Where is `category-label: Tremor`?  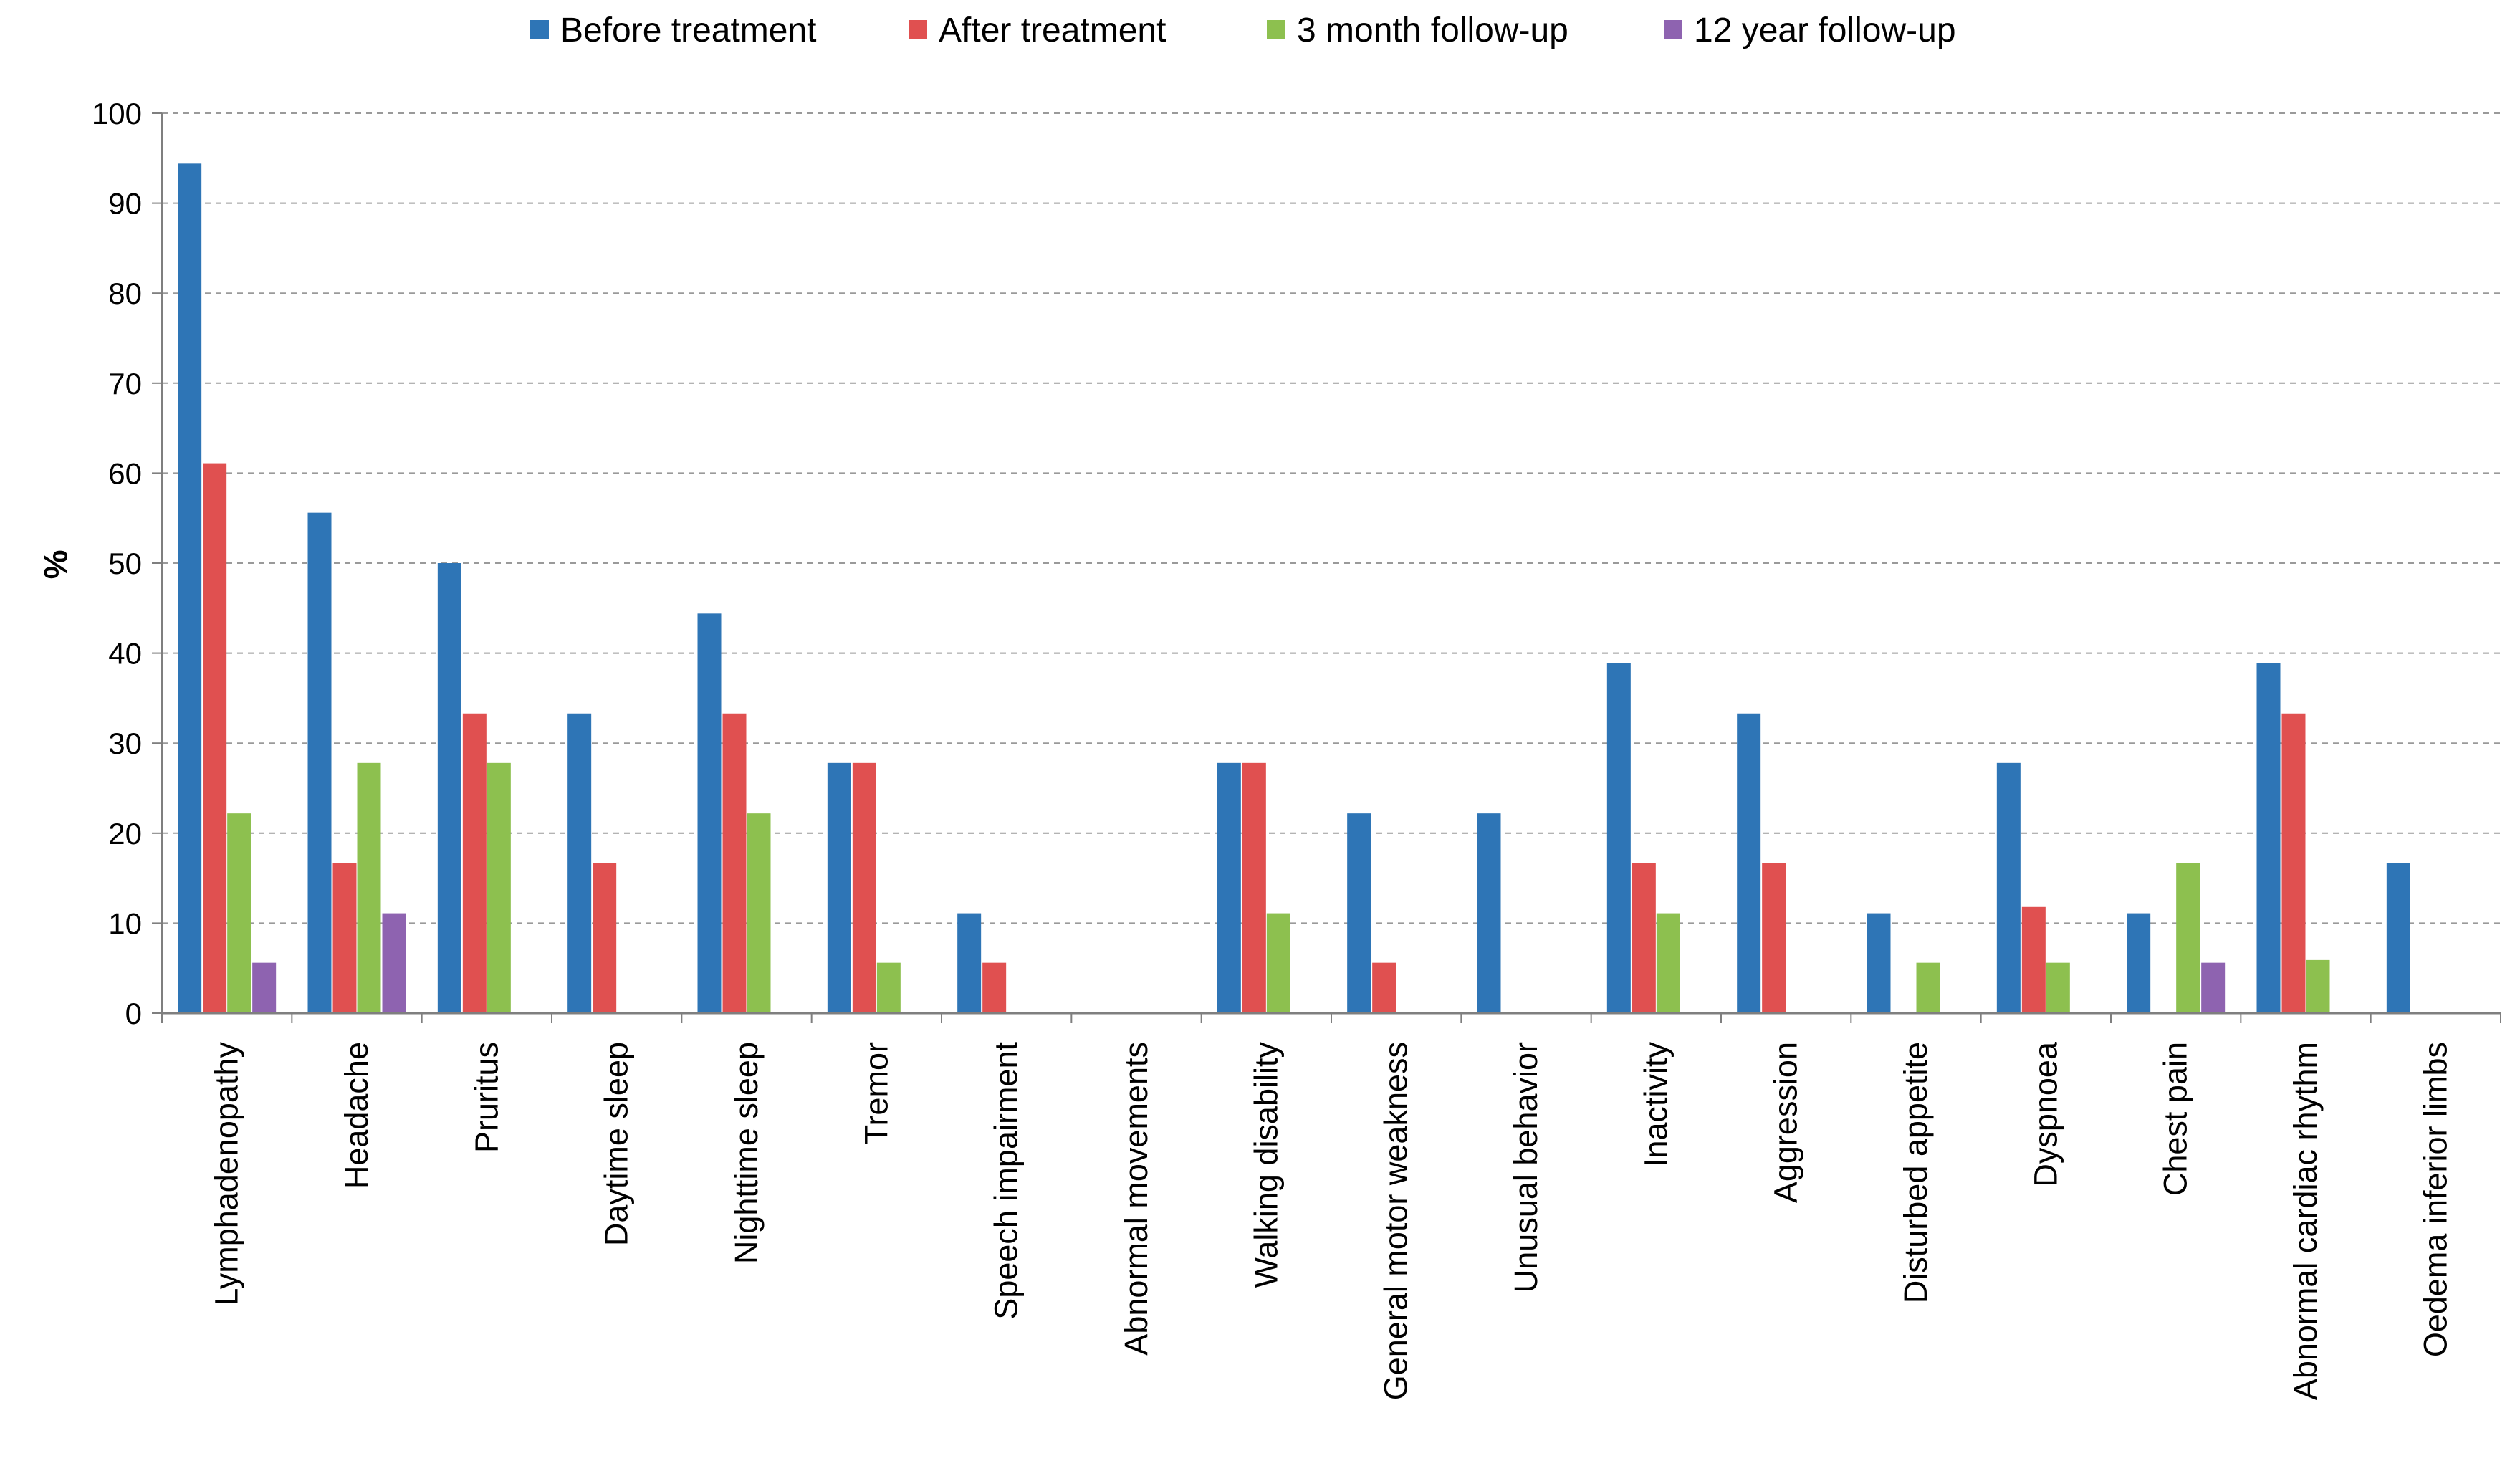 category-label: Tremor is located at coordinates (876, 1093).